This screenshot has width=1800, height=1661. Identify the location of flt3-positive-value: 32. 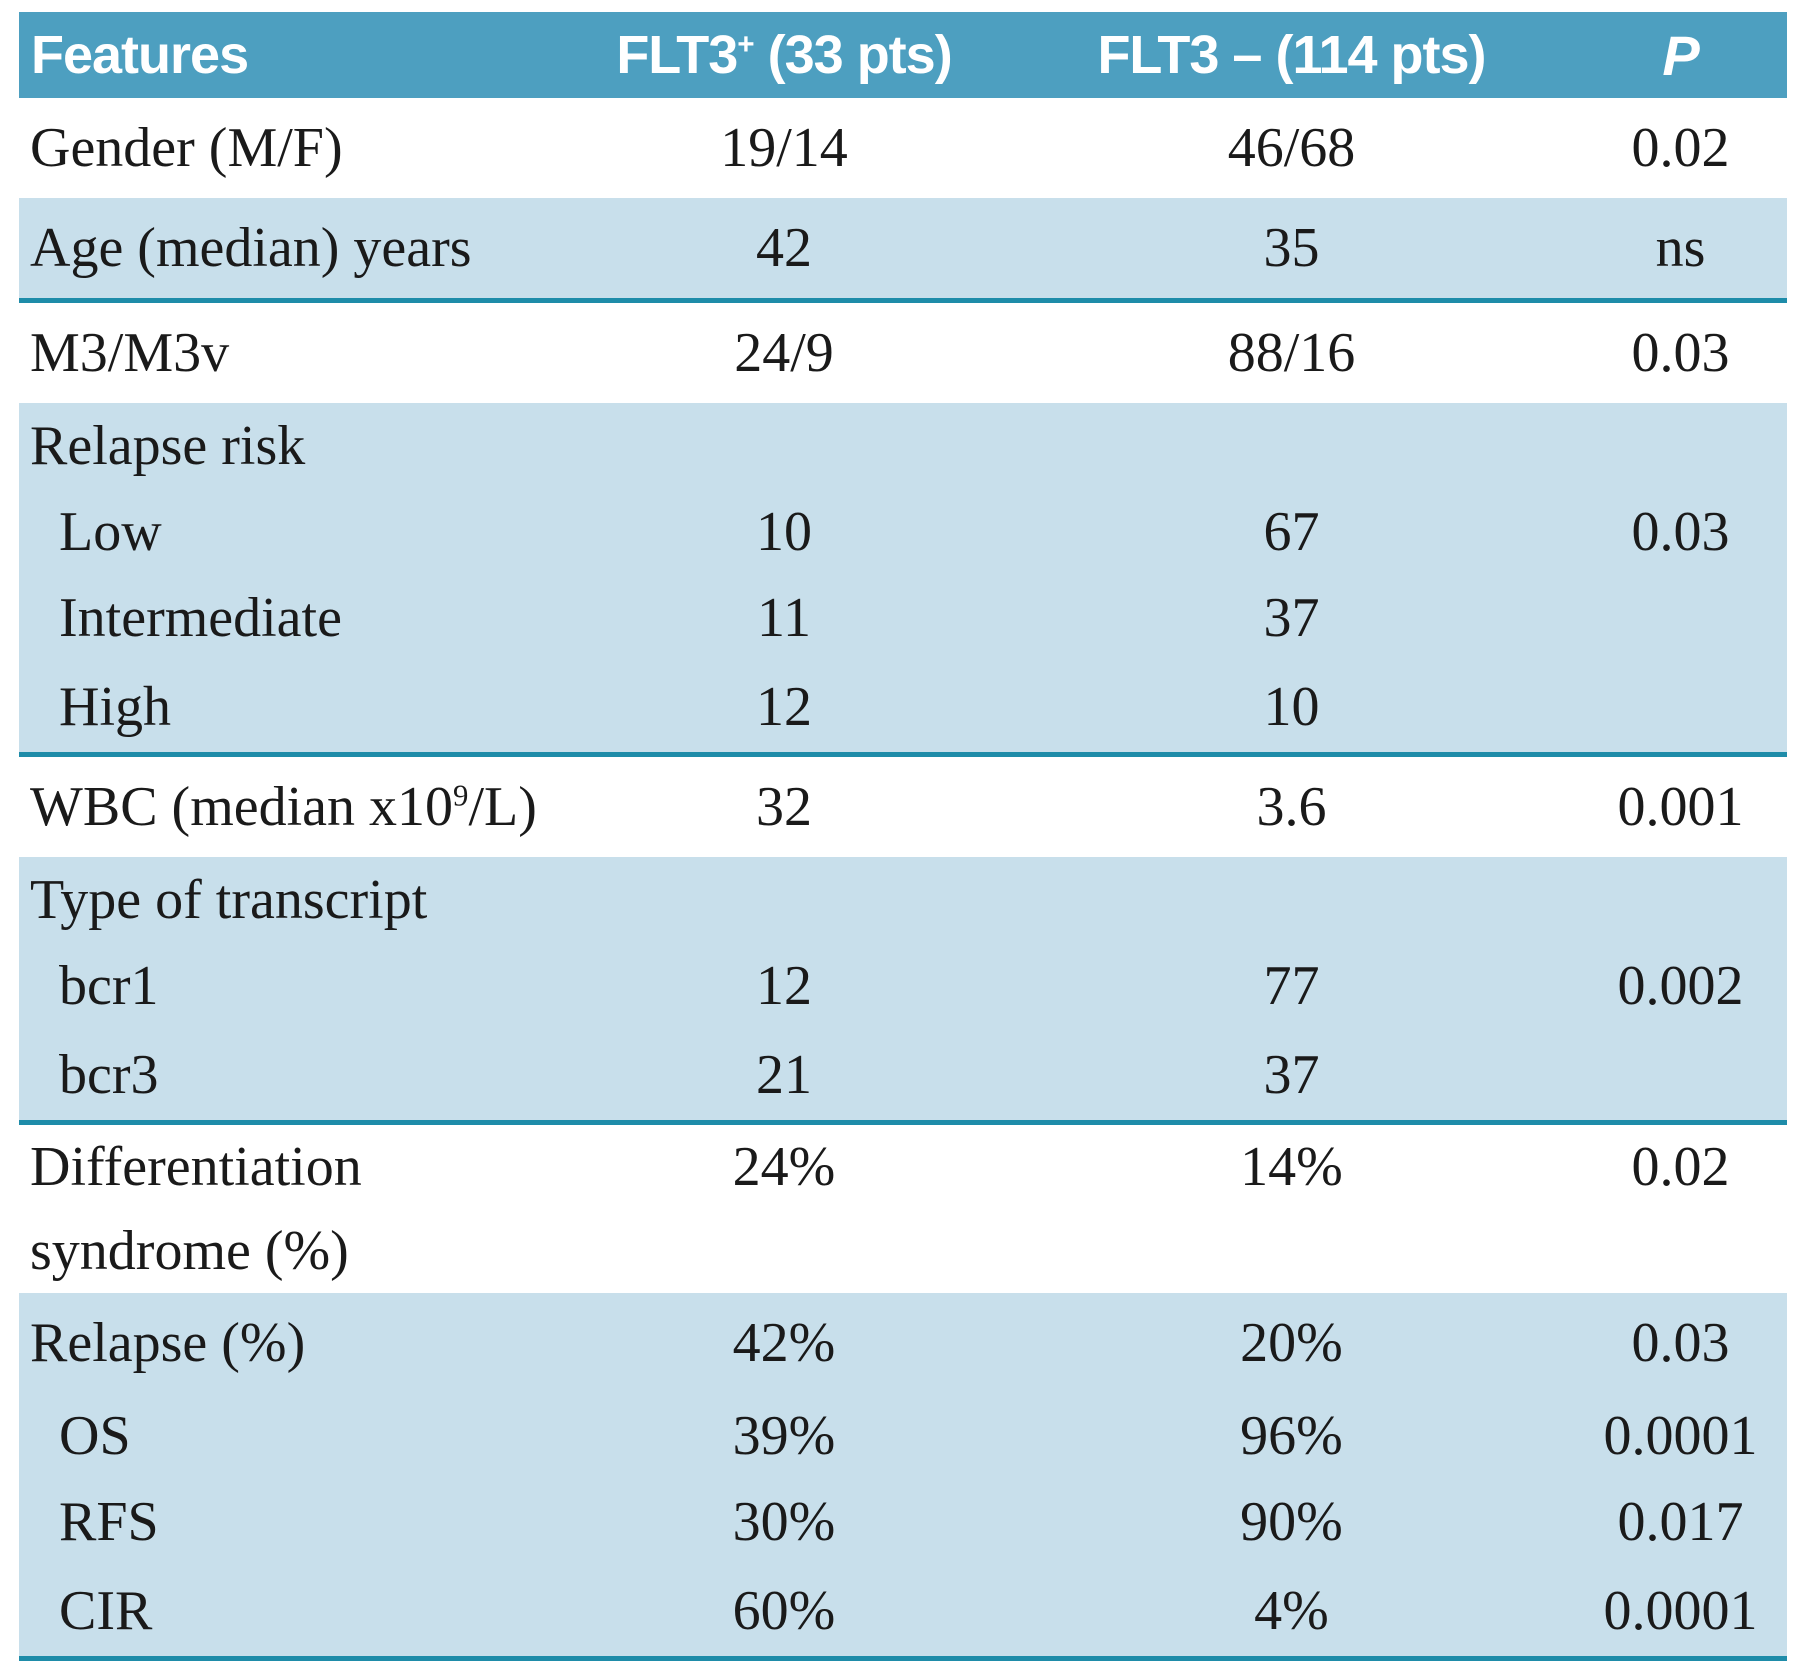
(784, 807).